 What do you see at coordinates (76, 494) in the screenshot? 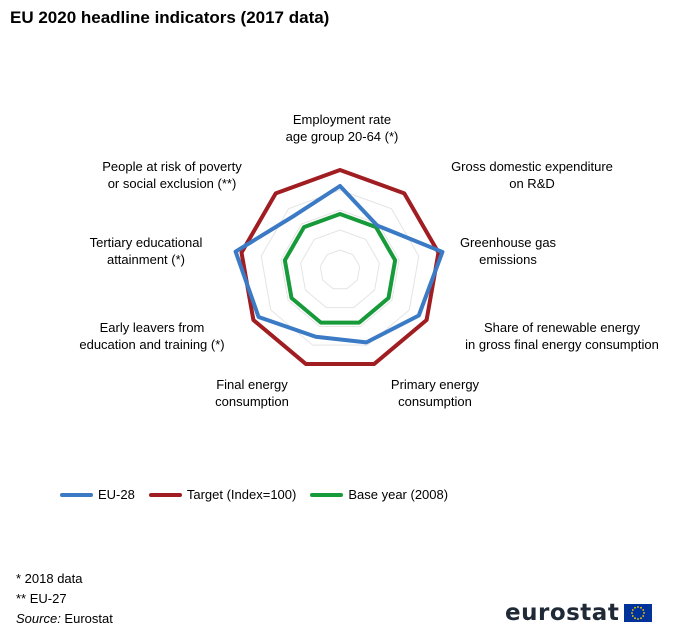
I see `legend-swatch-eu28` at bounding box center [76, 494].